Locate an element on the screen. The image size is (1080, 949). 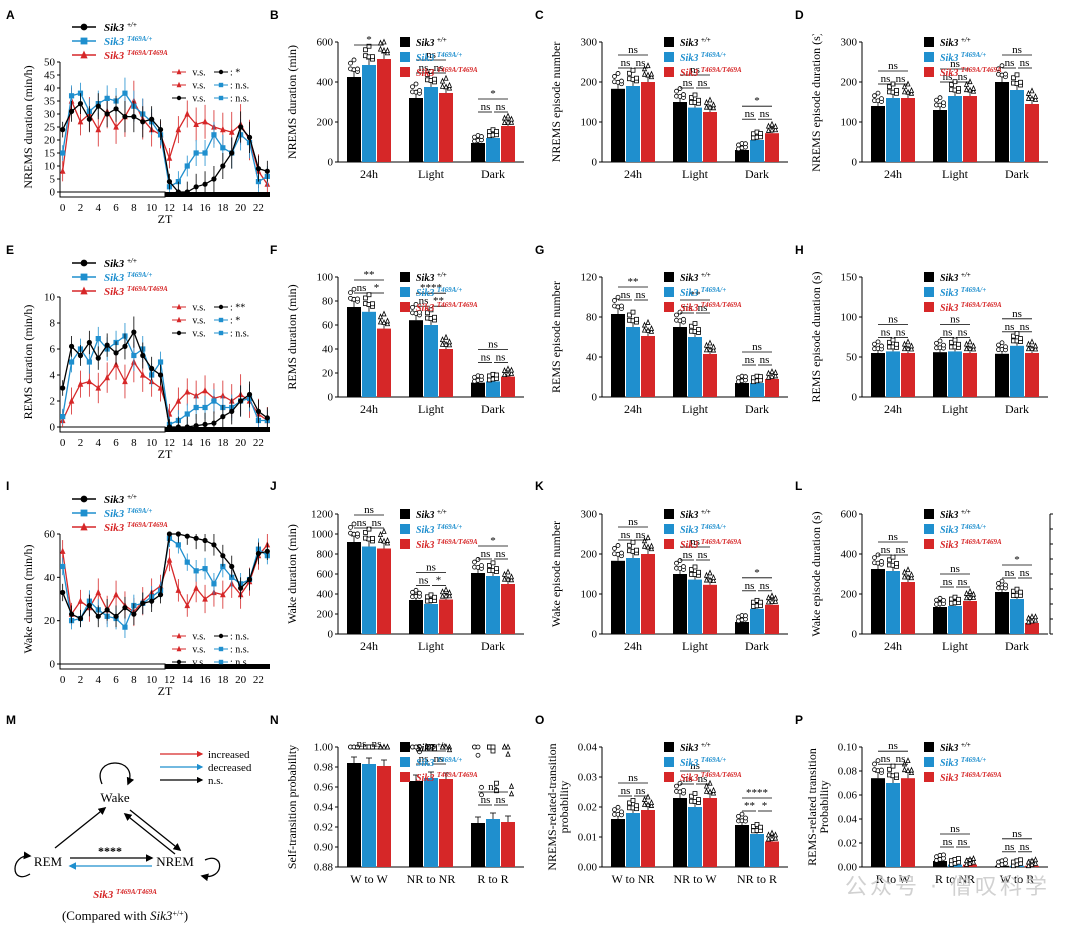
sig-label: ** is located at coordinates (369, 275).